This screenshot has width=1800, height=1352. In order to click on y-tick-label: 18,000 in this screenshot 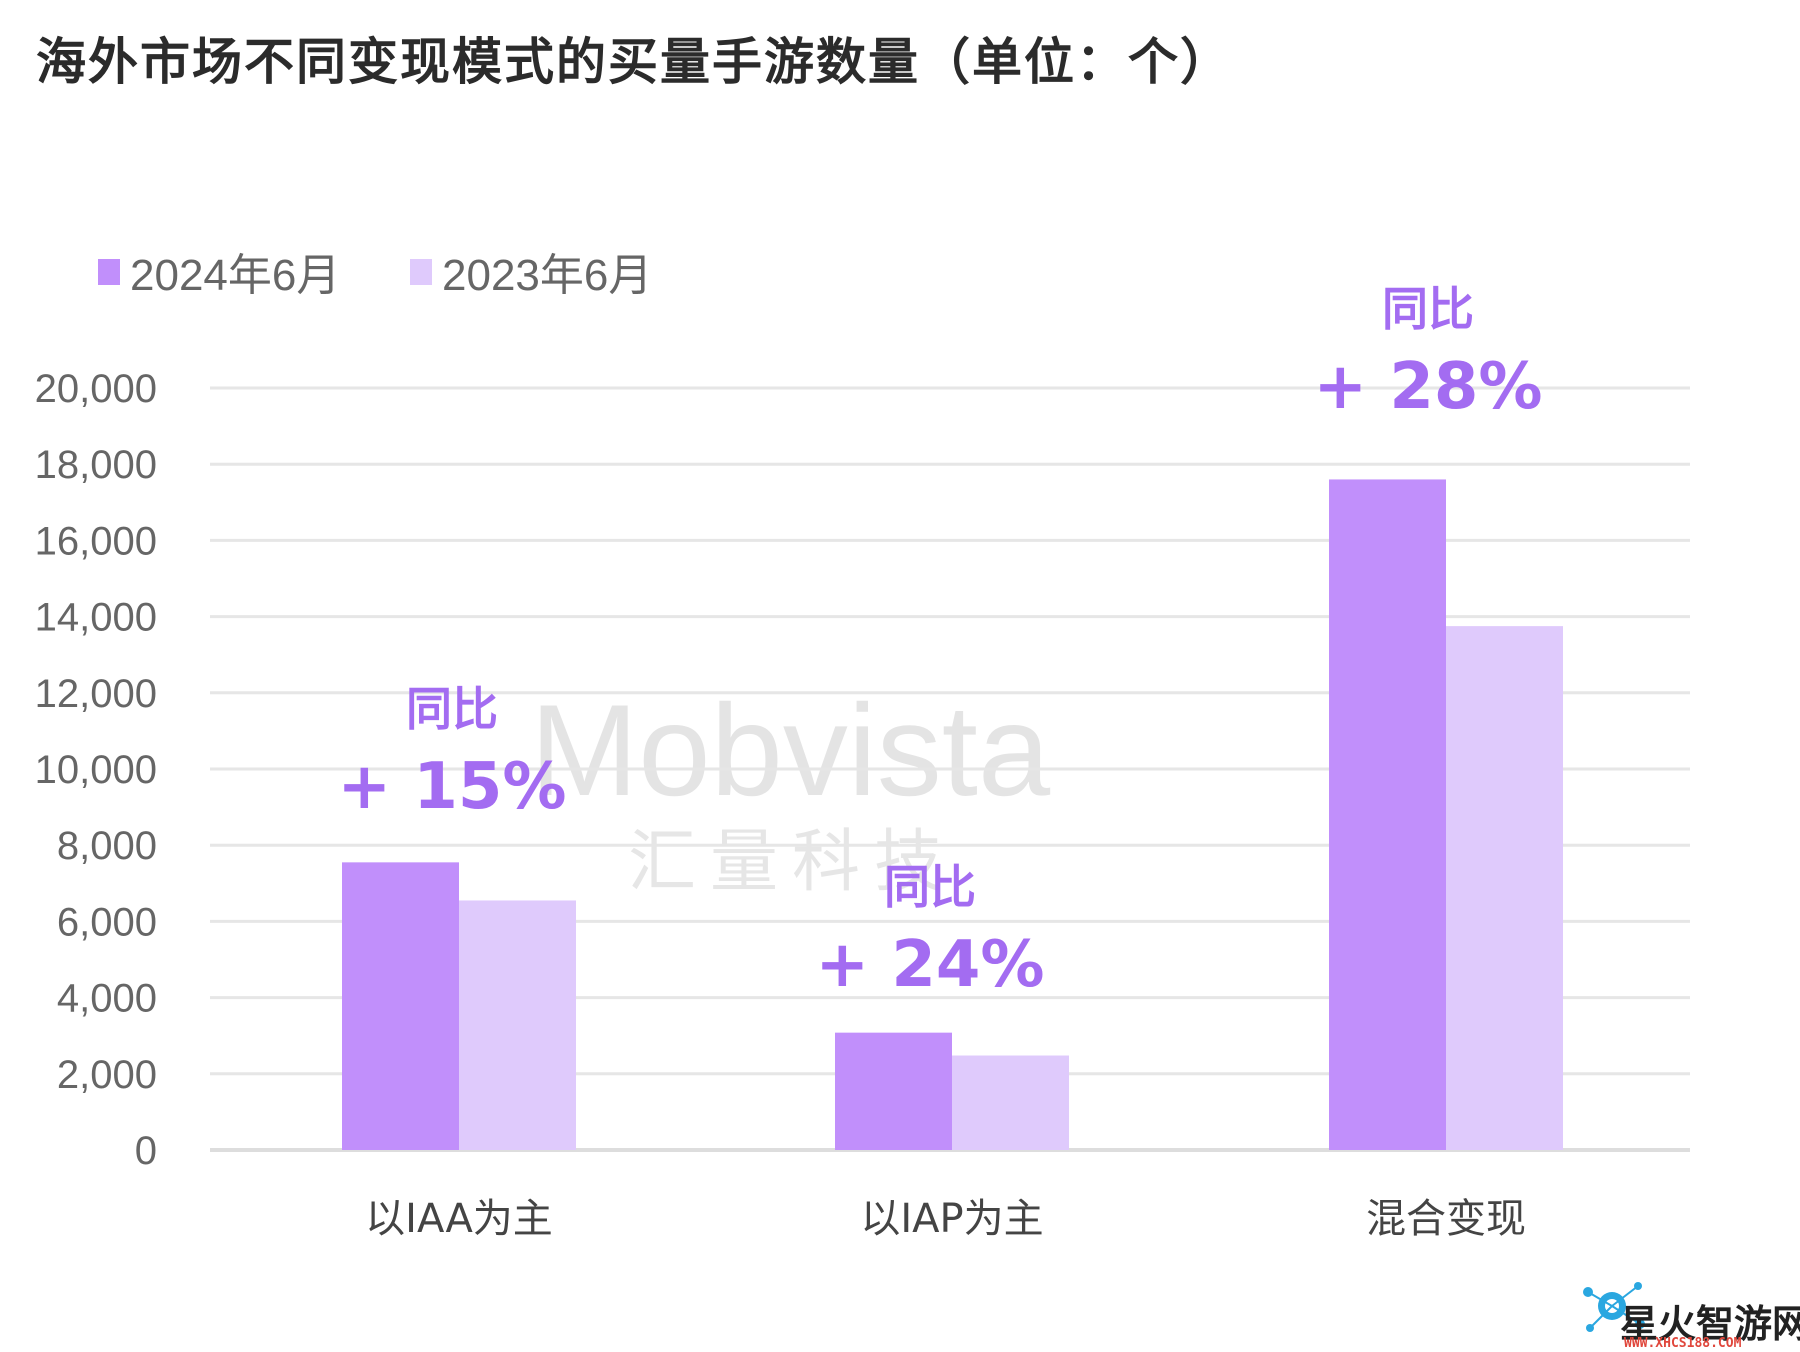, I will do `click(96, 465)`.